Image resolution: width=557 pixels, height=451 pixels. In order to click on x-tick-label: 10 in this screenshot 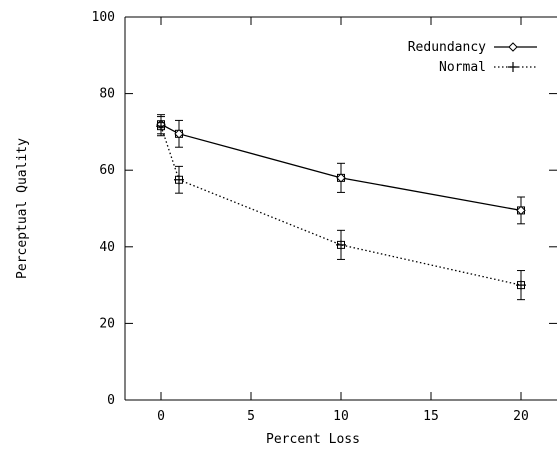, I will do `click(341, 416)`.